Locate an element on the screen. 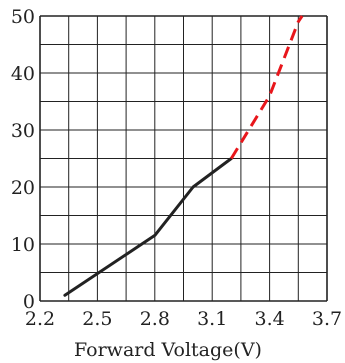  y-tick-label: 50 is located at coordinates (23, 17).